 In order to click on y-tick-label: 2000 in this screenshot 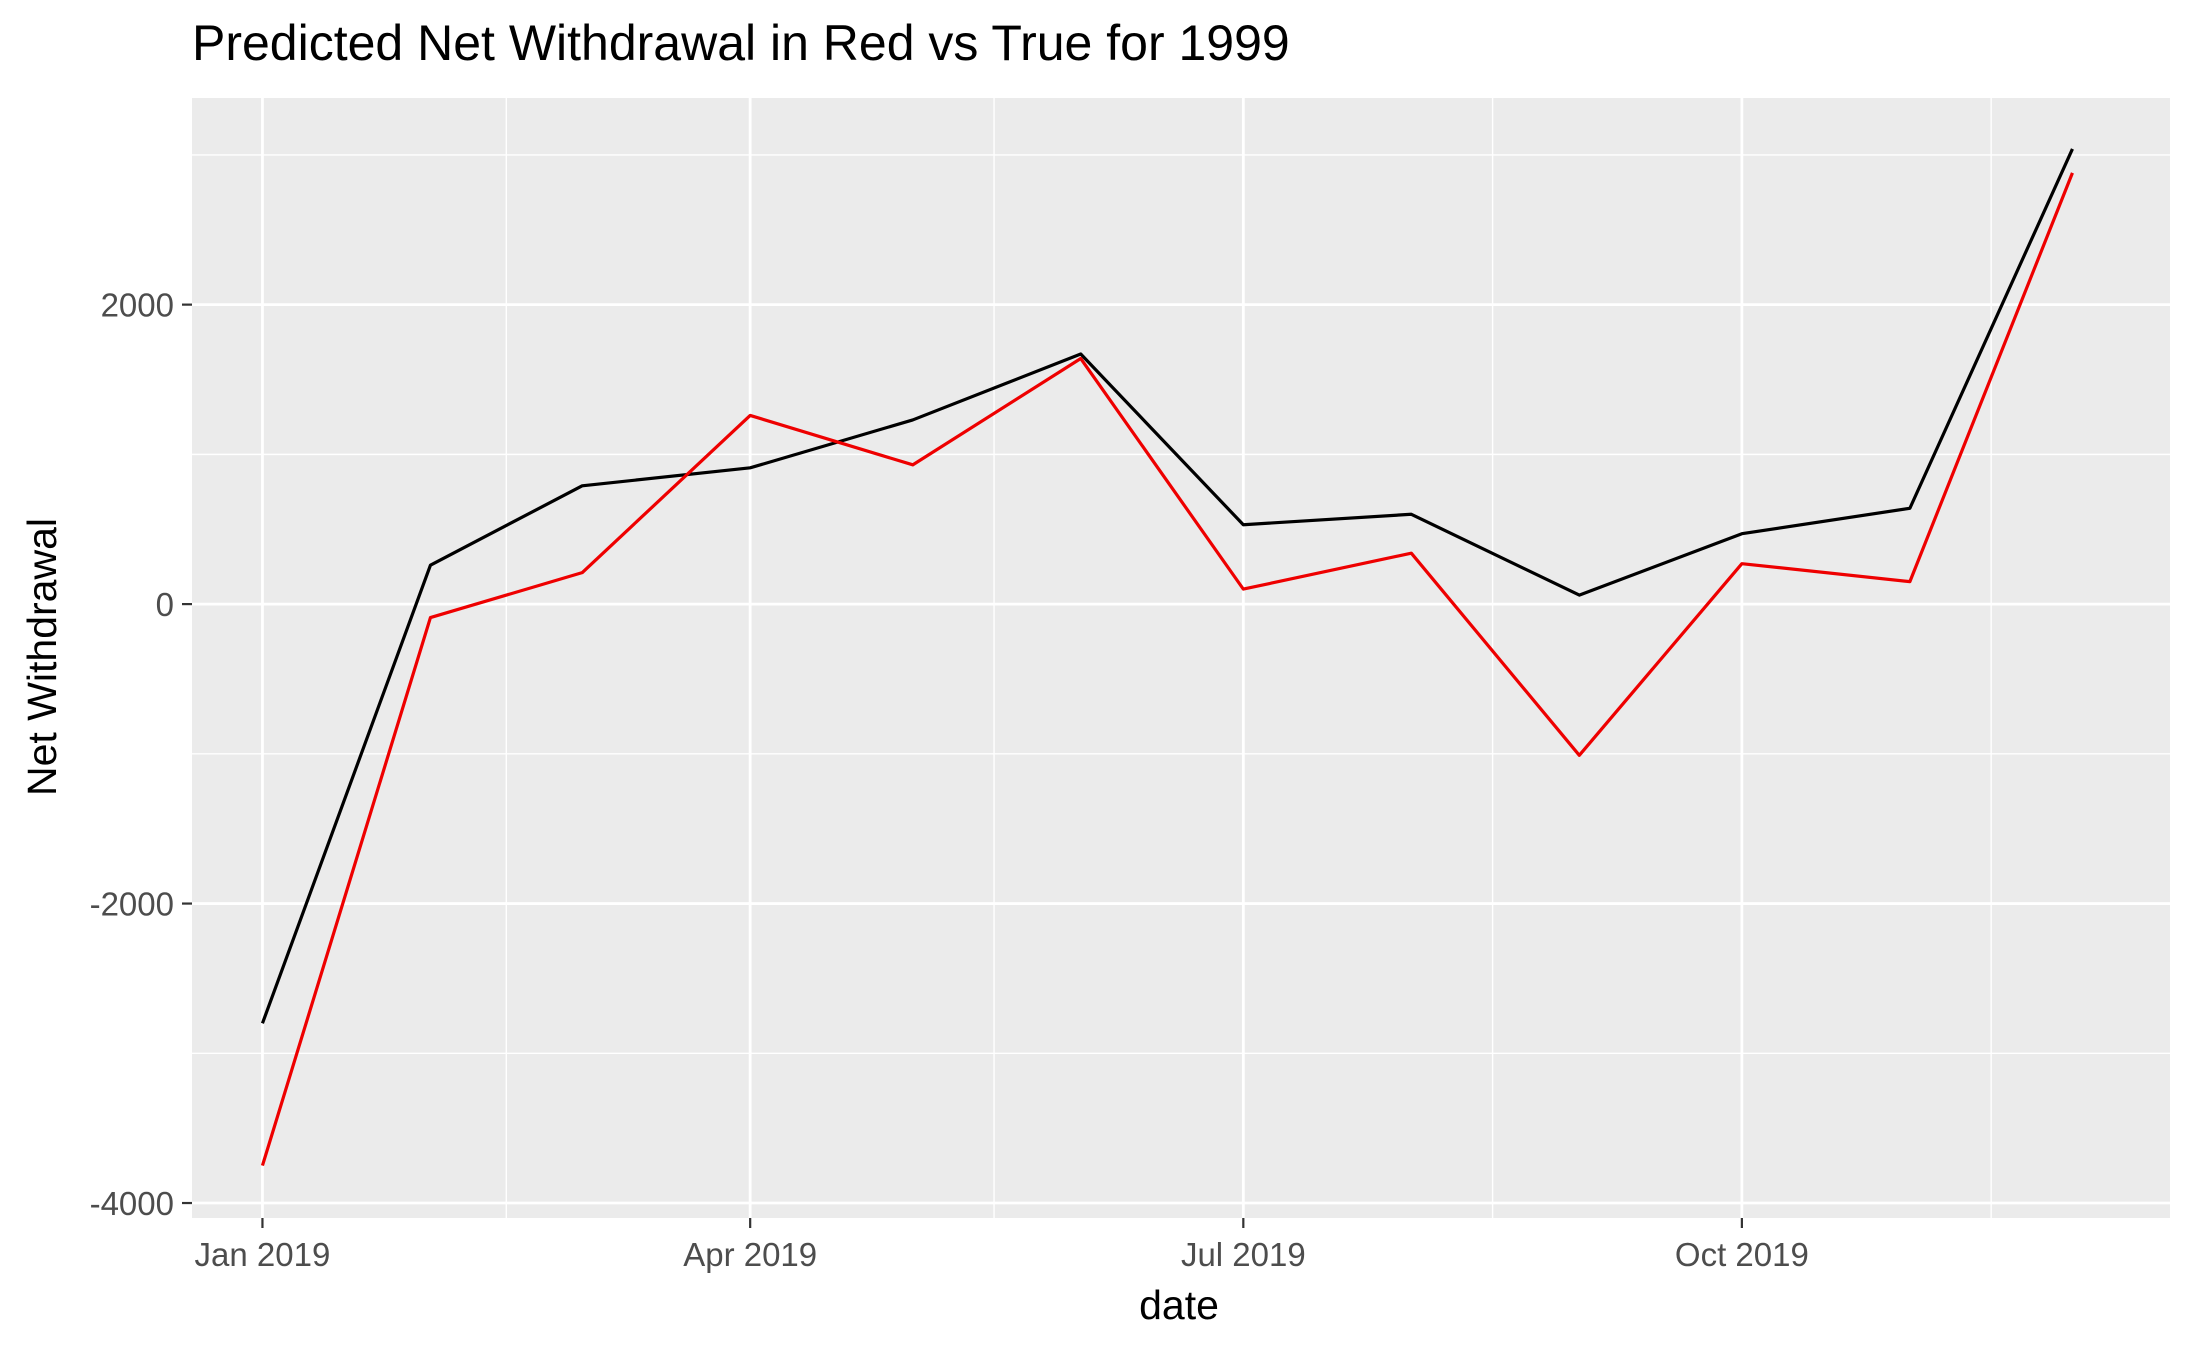, I will do `click(137, 305)`.